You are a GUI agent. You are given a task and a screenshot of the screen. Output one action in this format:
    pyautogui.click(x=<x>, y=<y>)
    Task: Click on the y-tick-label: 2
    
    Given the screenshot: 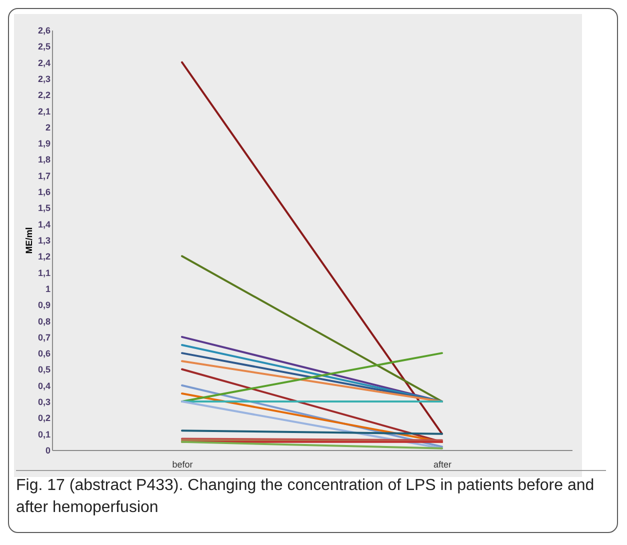 What is the action you would take?
    pyautogui.click(x=47, y=127)
    